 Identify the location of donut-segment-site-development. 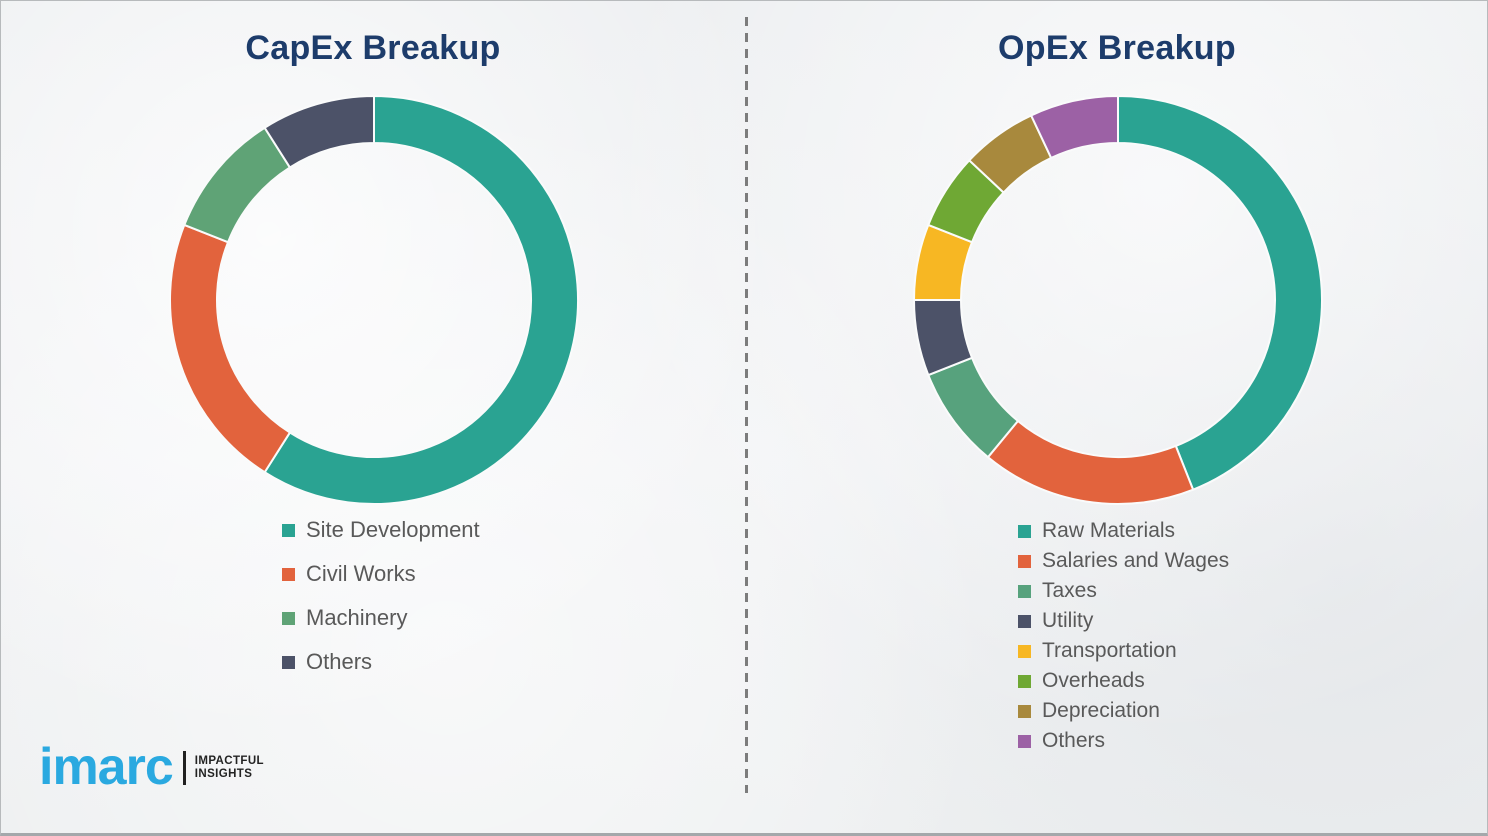
(421, 299).